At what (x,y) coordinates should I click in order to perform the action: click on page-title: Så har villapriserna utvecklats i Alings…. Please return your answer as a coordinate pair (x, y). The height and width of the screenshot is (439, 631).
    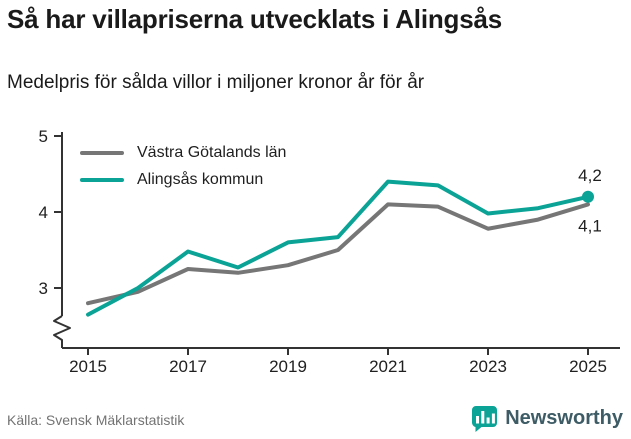
    Looking at the image, I should click on (254, 19).